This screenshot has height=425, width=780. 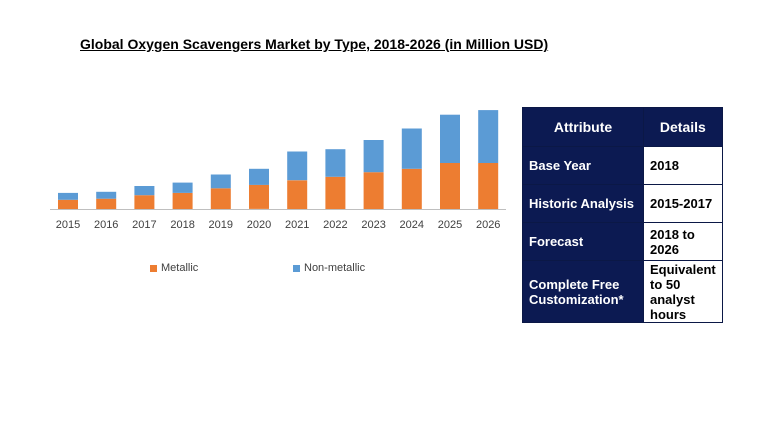 I want to click on row-attribute: Forecast, so click(x=583, y=241).